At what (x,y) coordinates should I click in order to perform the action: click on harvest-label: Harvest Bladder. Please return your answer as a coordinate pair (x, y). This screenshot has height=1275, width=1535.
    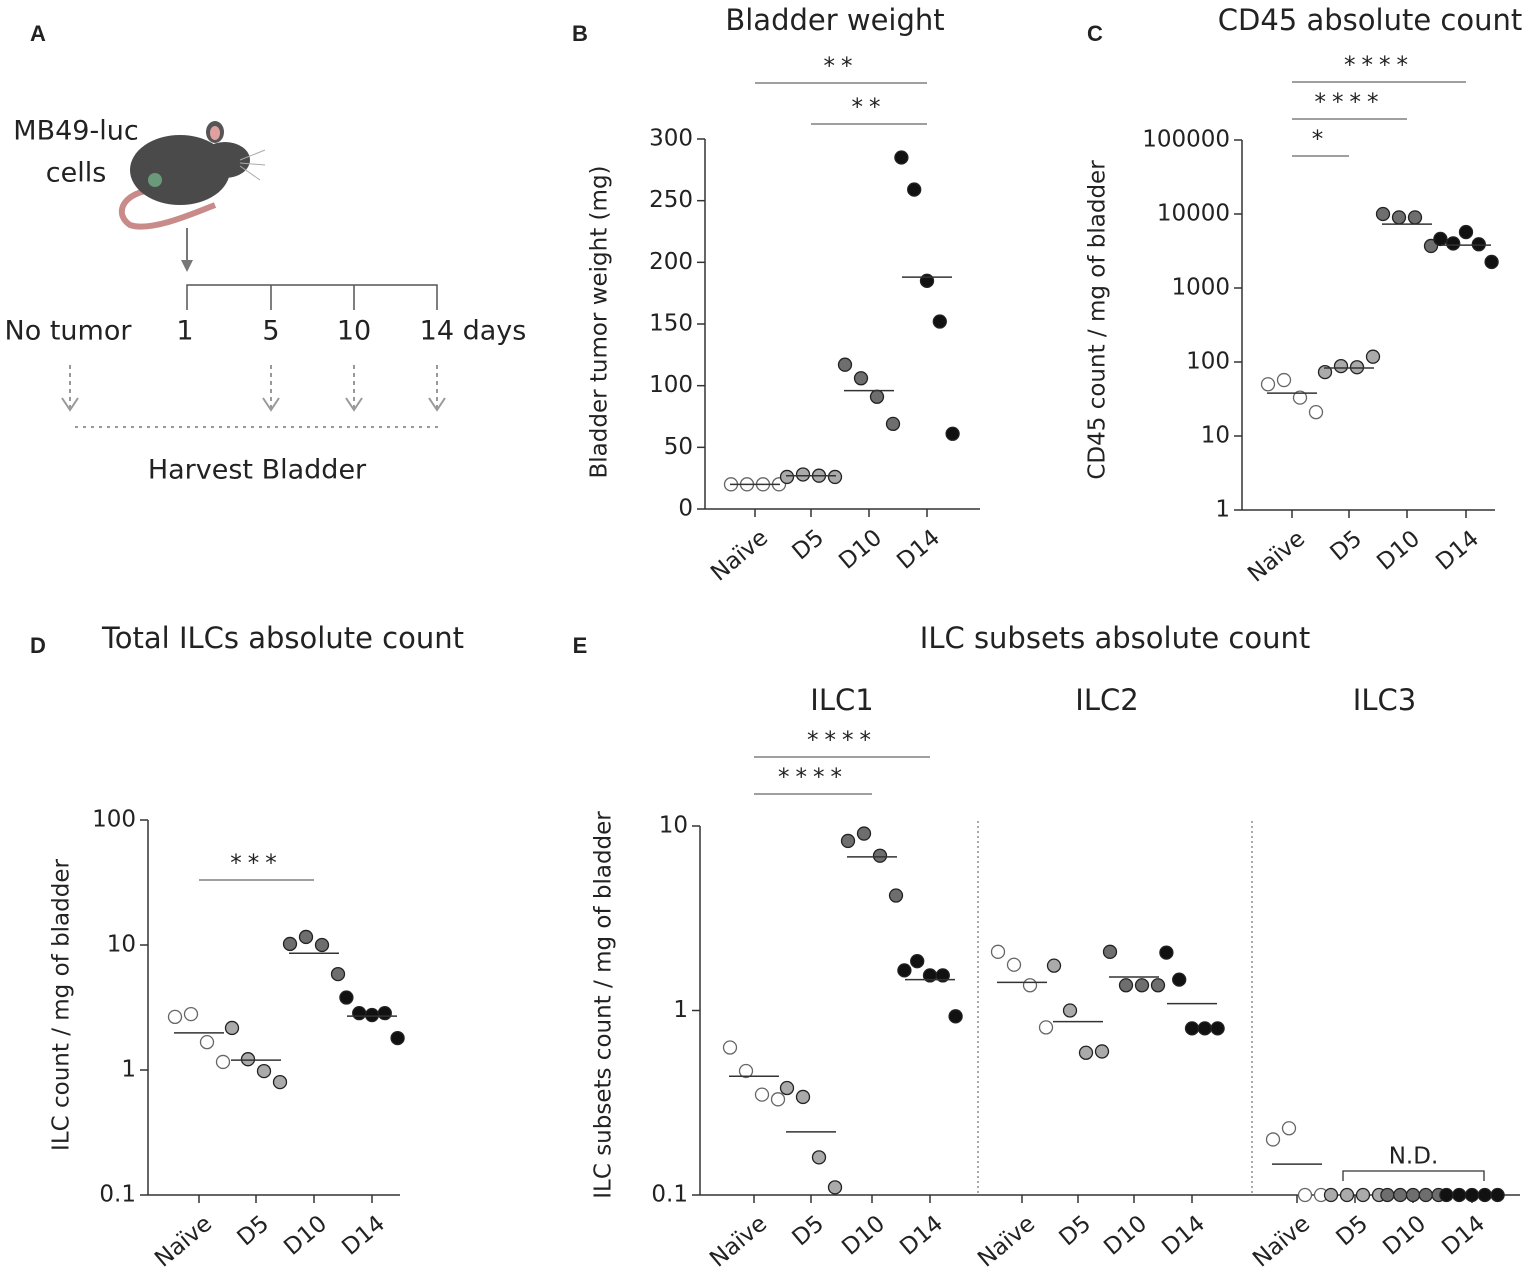
    Looking at the image, I should click on (257, 470).